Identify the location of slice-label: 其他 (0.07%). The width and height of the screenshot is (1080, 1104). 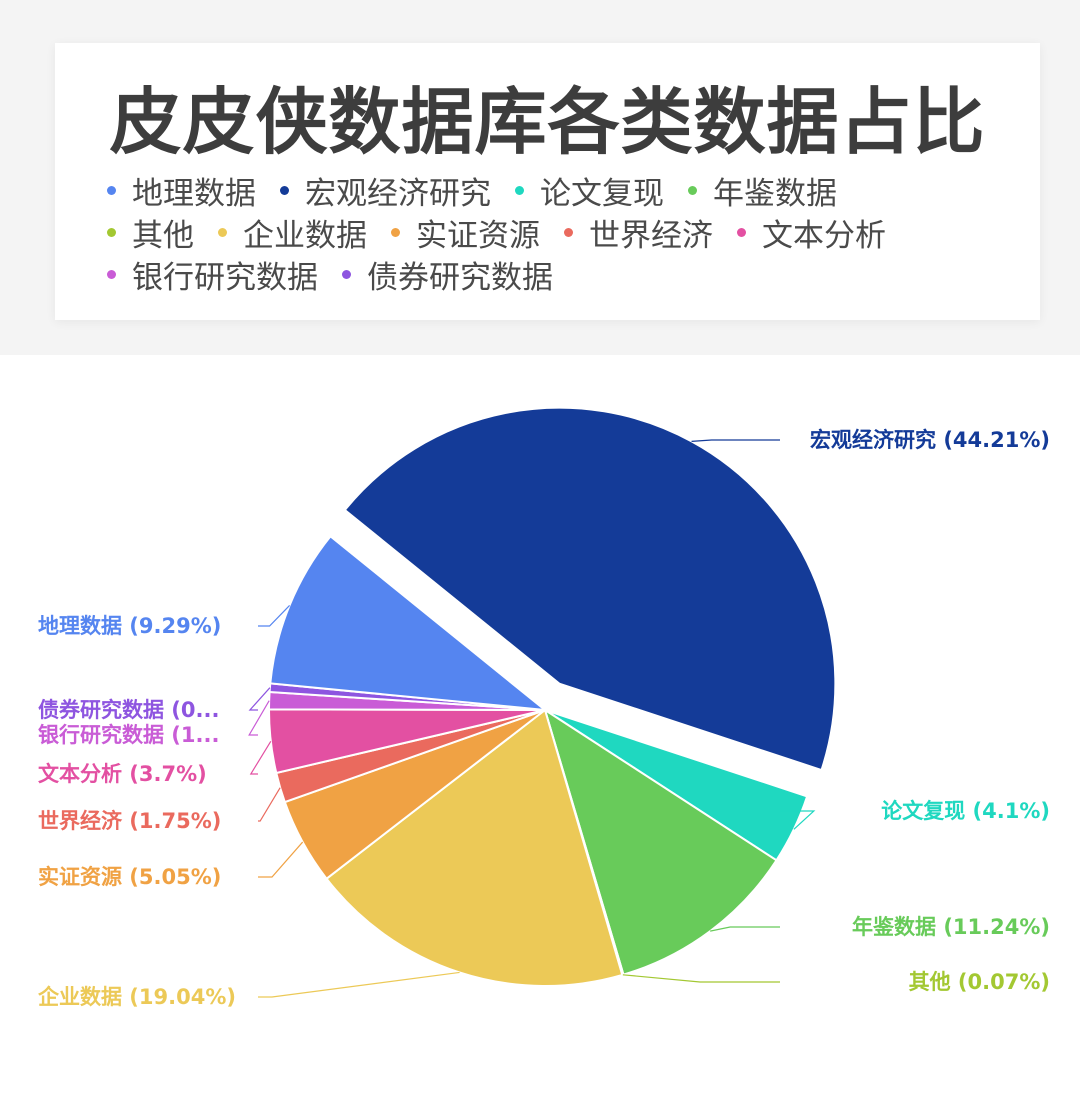
(979, 982).